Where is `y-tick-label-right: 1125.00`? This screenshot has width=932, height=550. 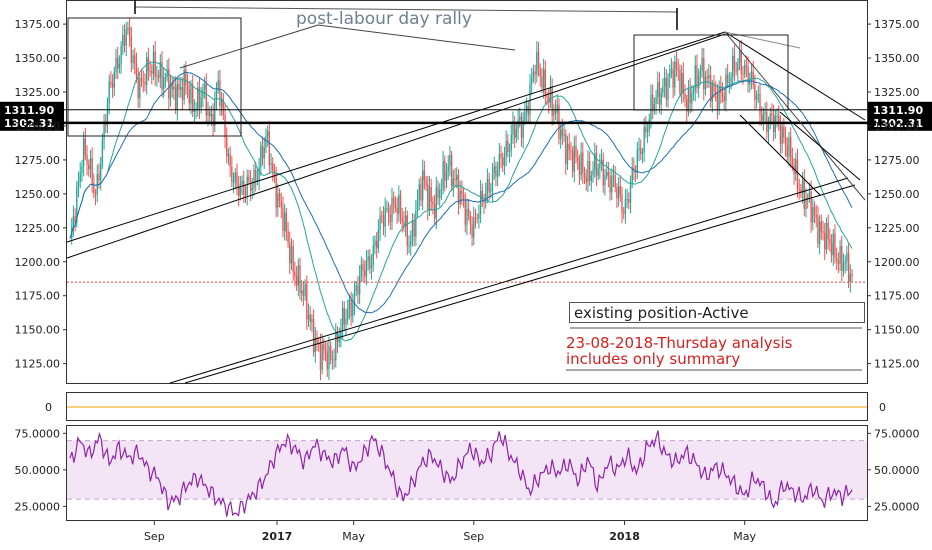 y-tick-label-right: 1125.00 is located at coordinates (897, 364).